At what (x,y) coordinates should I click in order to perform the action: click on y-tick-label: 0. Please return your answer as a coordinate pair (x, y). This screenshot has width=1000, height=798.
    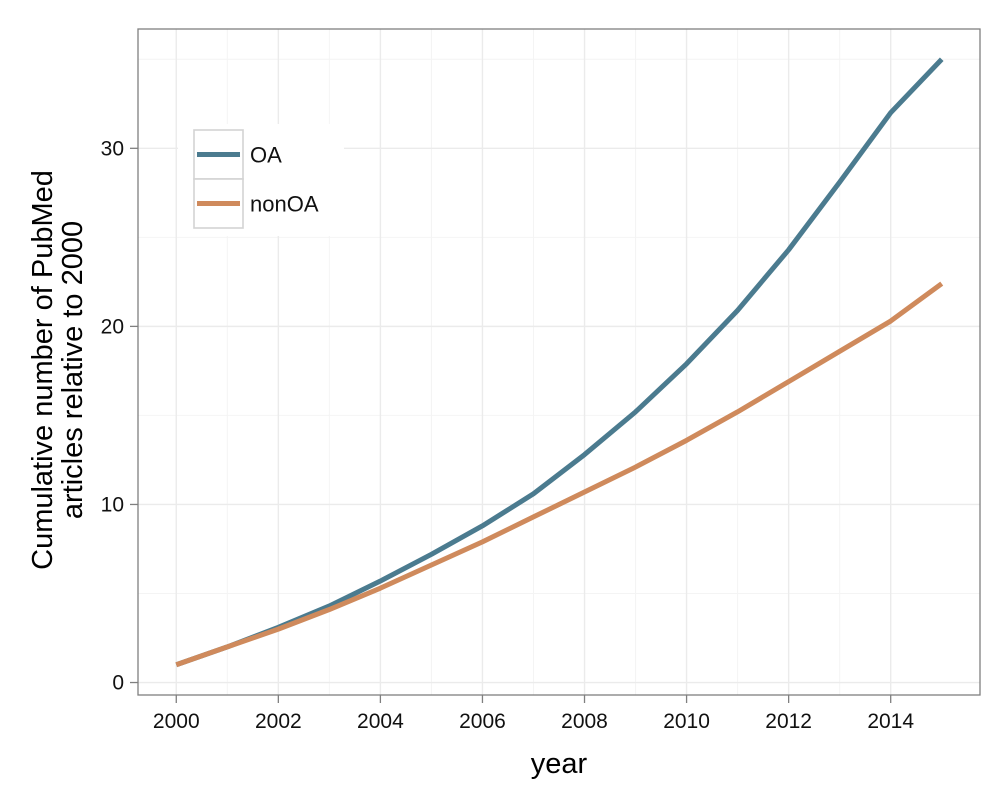
    Looking at the image, I should click on (118, 683).